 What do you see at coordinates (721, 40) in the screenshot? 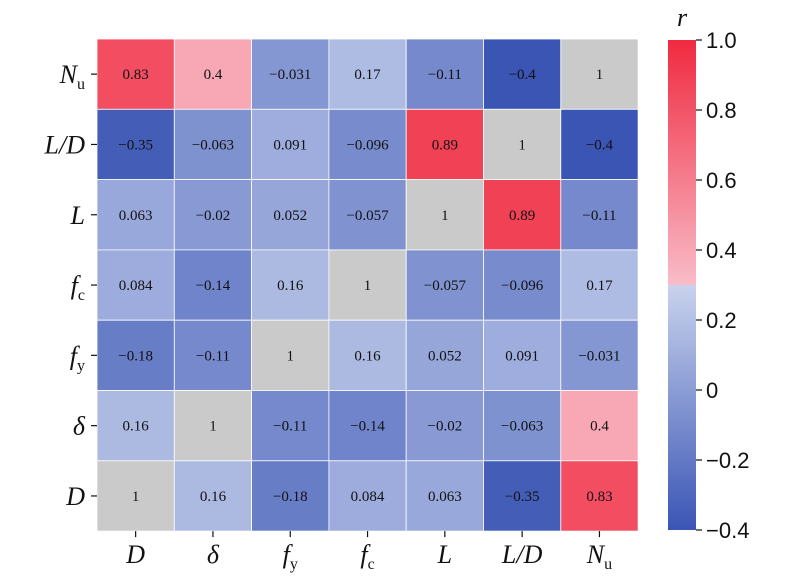
I see `colorbar-tick-label: 1.0` at bounding box center [721, 40].